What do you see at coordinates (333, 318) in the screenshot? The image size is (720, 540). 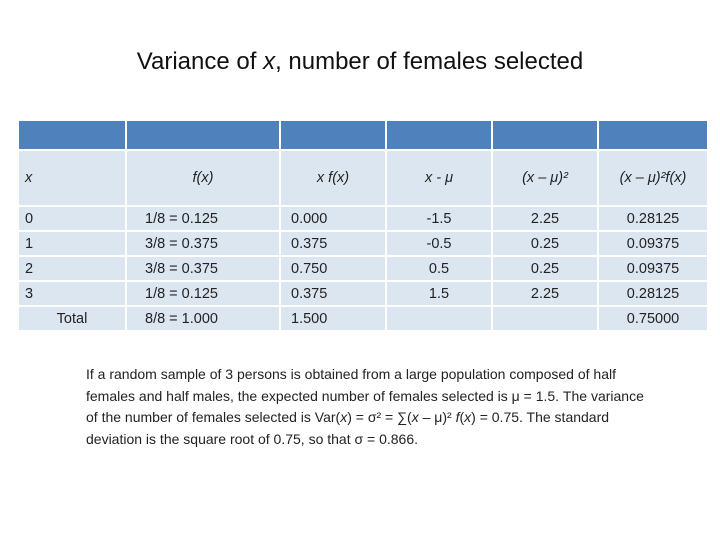 I see `total-xfx: 1.500` at bounding box center [333, 318].